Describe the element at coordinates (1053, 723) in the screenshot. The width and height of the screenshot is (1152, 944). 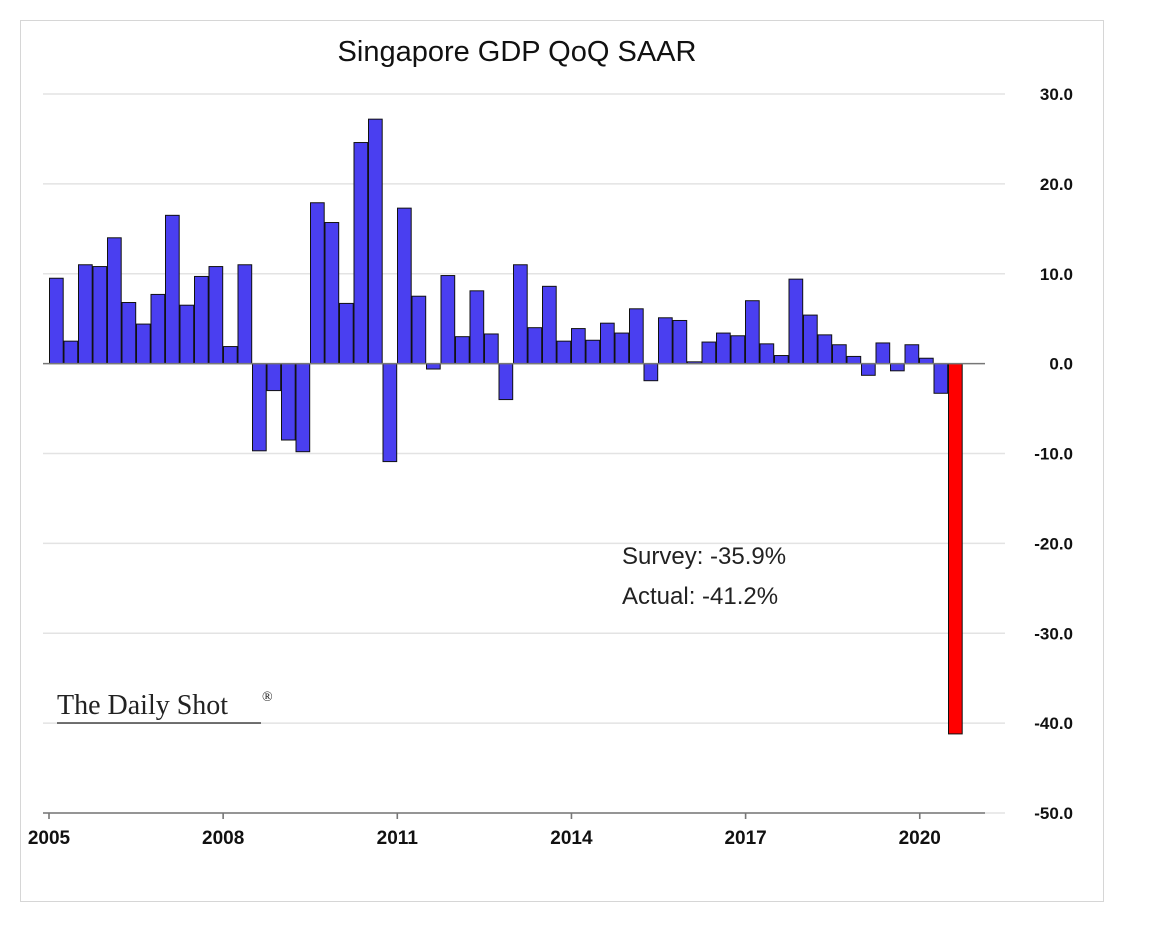
I see `y-tick-label-7: -40.0` at that location.